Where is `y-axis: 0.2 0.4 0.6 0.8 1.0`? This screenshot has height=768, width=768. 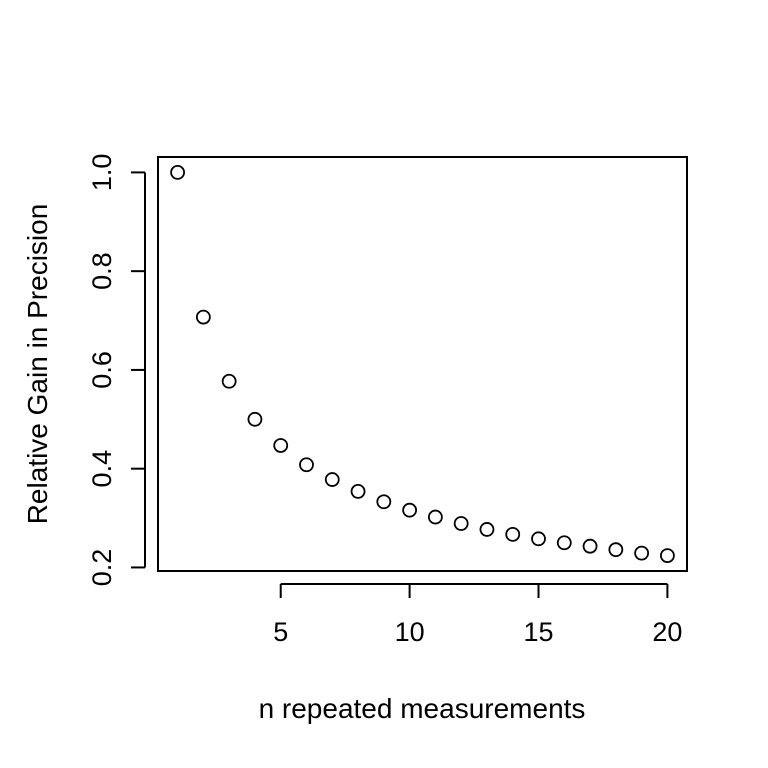 y-axis: 0.2 0.4 0.6 0.8 1.0 is located at coordinates (116, 370).